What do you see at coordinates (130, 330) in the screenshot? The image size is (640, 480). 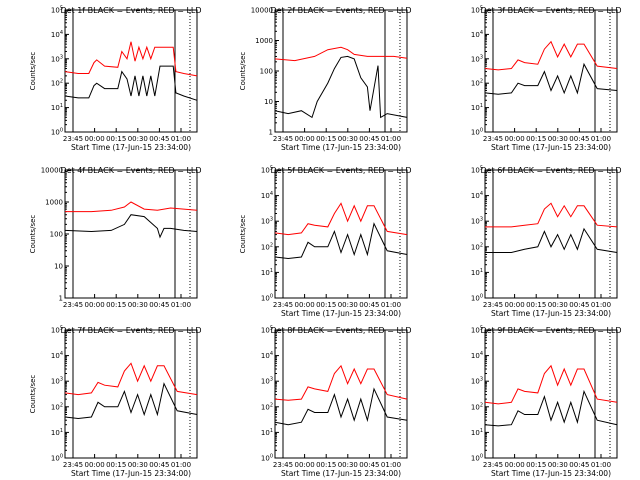 I see `panel-title: Det 7f BLACK = Events, RED = LLD` at bounding box center [130, 330].